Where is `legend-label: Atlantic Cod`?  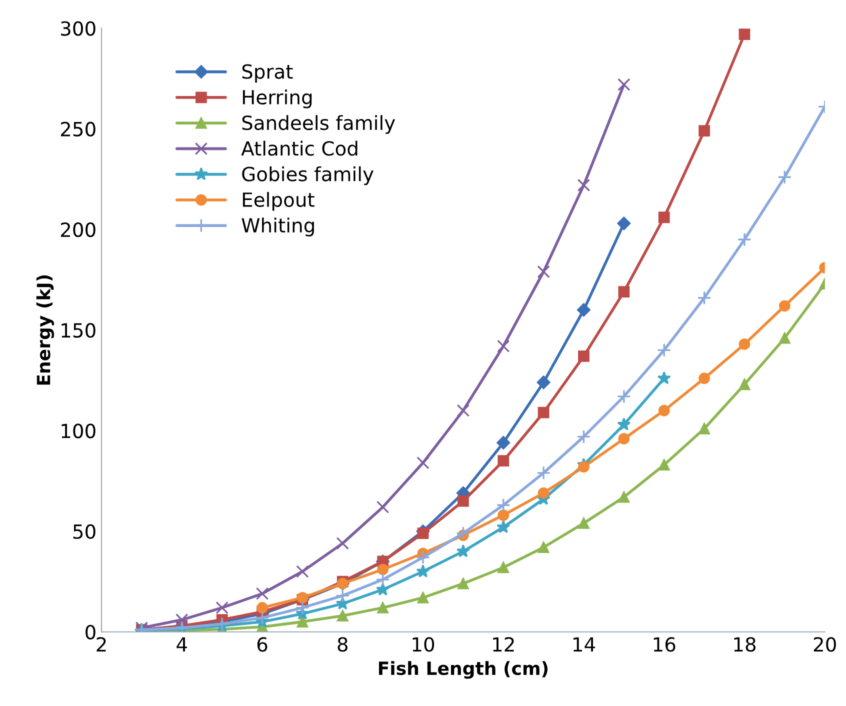
legend-label: Atlantic Cod is located at coordinates (299, 148).